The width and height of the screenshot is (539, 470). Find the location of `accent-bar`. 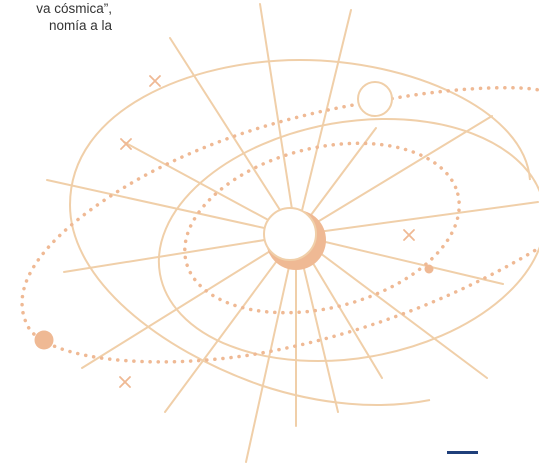

accent-bar is located at coordinates (462, 452).